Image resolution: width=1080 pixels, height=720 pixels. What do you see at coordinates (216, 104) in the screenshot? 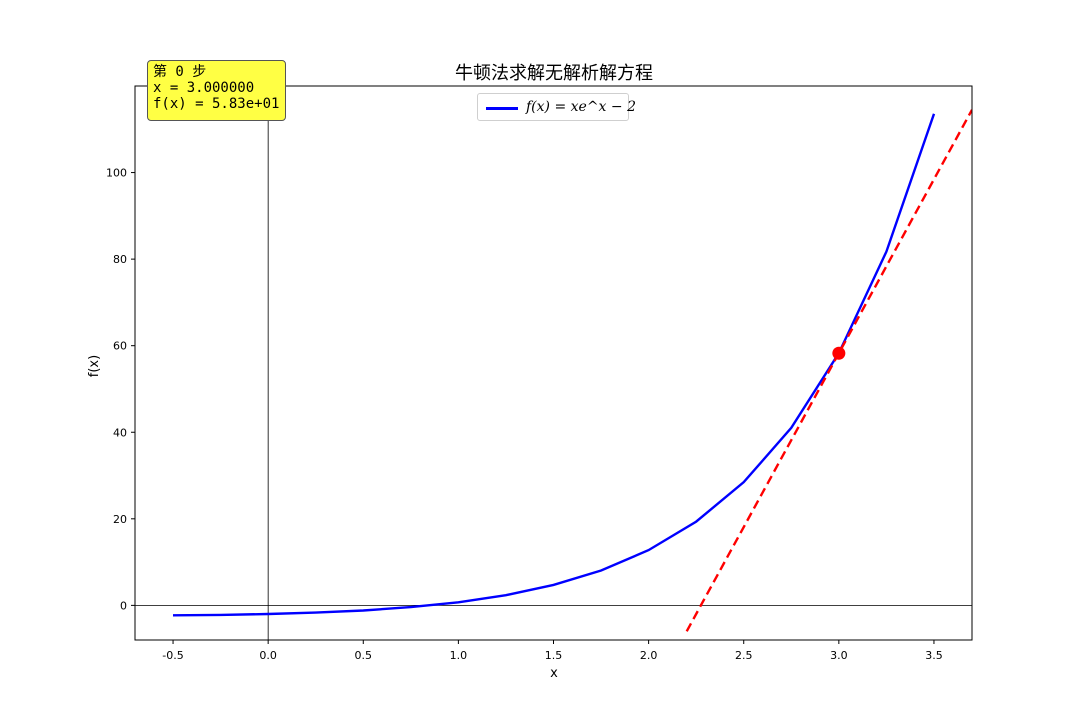
I see `current-fx-value: f(x) = 5.83e+01` at bounding box center [216, 104].